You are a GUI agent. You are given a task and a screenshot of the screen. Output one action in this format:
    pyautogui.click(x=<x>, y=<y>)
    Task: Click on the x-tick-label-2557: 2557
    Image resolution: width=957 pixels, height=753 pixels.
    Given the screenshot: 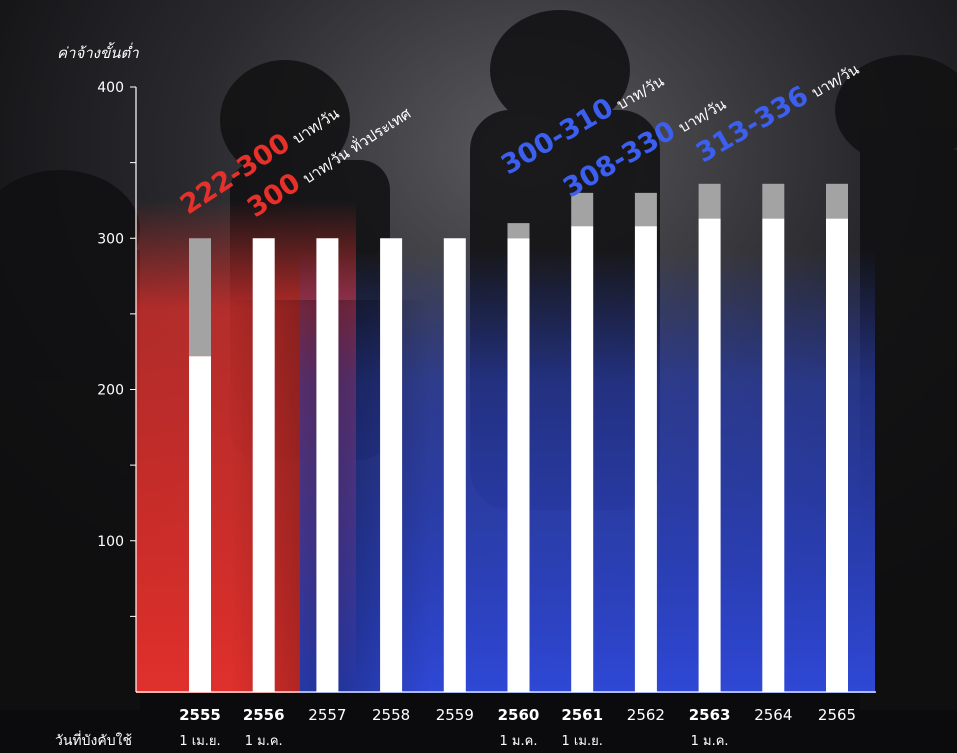 What is the action you would take?
    pyautogui.click(x=327, y=715)
    